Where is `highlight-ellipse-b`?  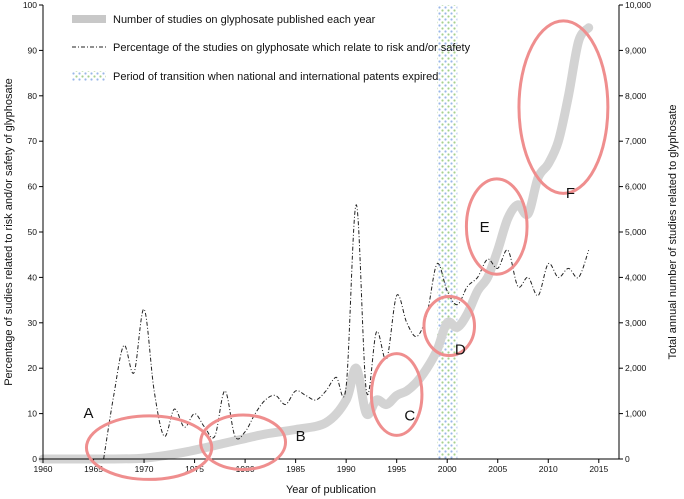 highlight-ellipse-b is located at coordinates (243, 442).